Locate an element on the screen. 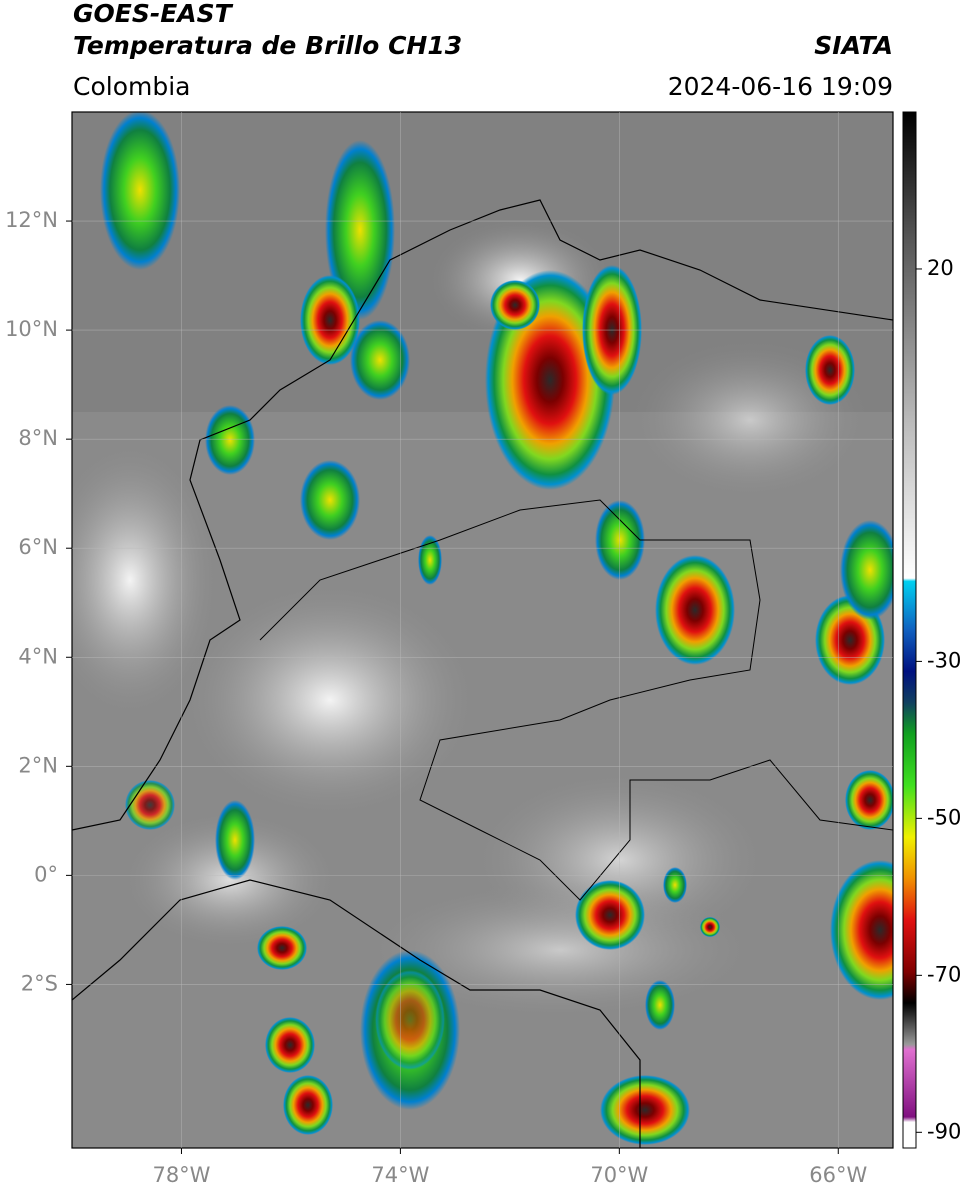  y-tick-label: 2°N is located at coordinates (38, 765).